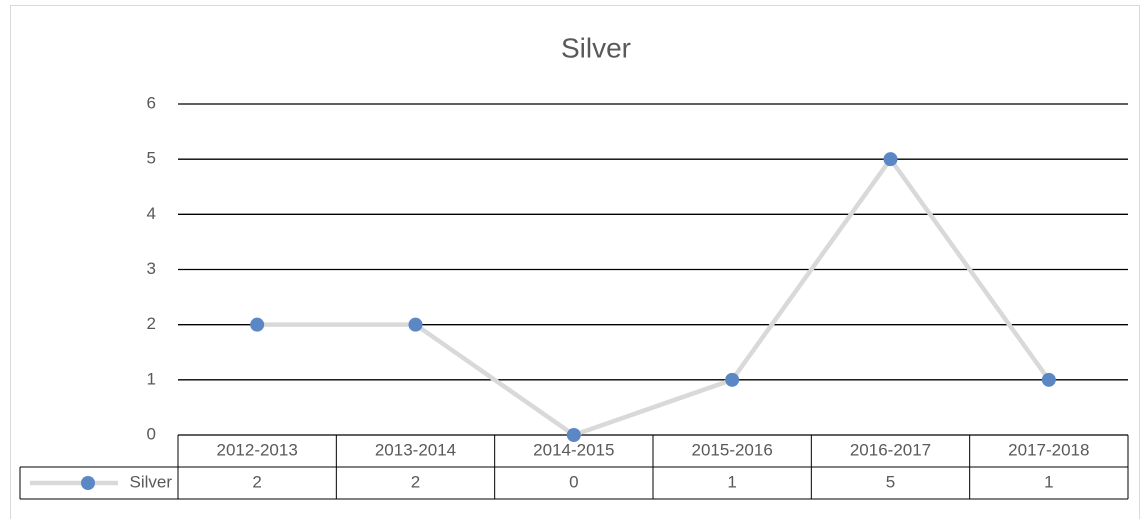 Image resolution: width=1148 pixels, height=519 pixels. I want to click on legend-marker, so click(88, 483).